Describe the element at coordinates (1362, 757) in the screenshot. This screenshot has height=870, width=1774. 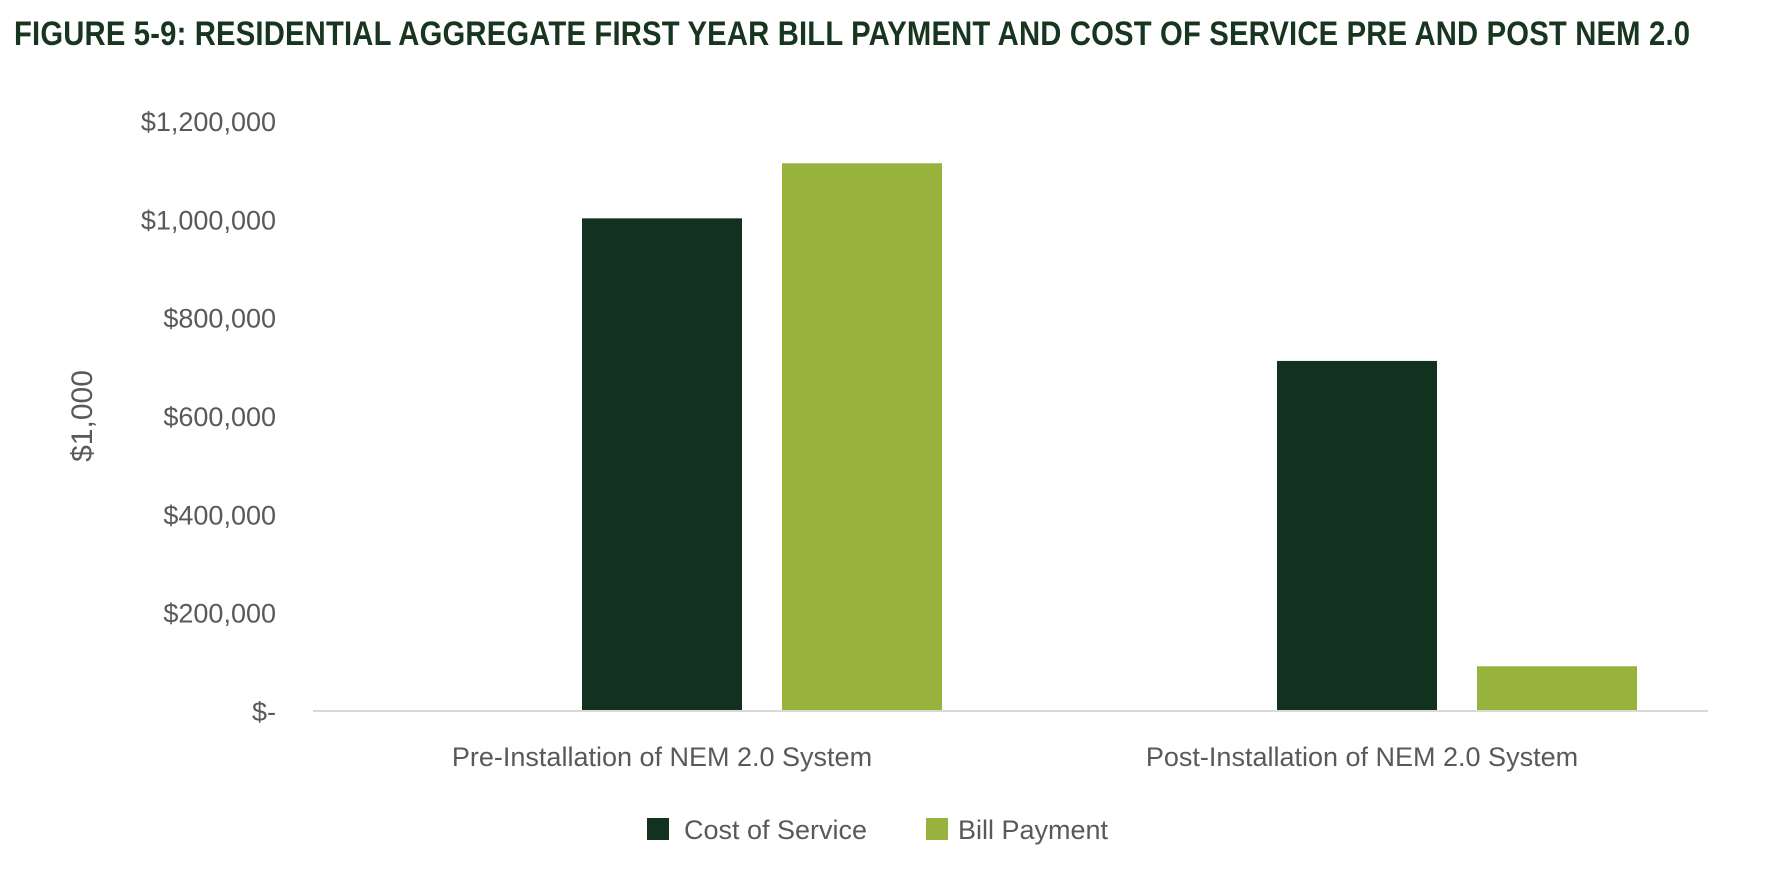
I see `x-tick-label: Post-Installation of NEM 2.0 System` at that location.